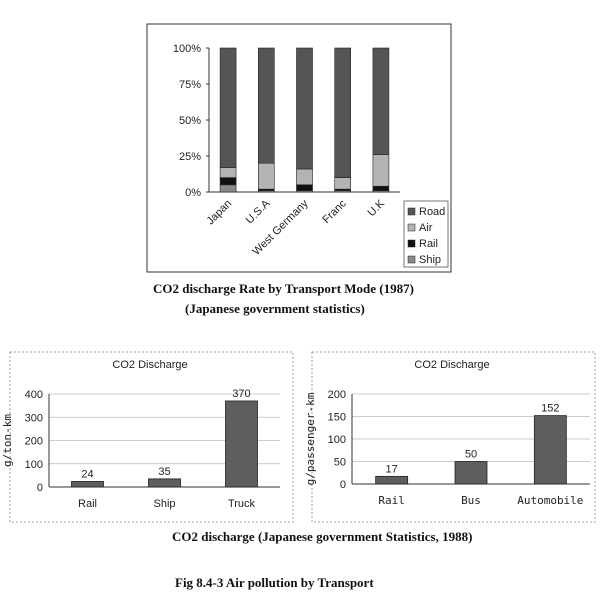 Image resolution: width=600 pixels, height=606 pixels. Describe the element at coordinates (266, 105) in the screenshot. I see `bar-u-s-a-road` at that location.